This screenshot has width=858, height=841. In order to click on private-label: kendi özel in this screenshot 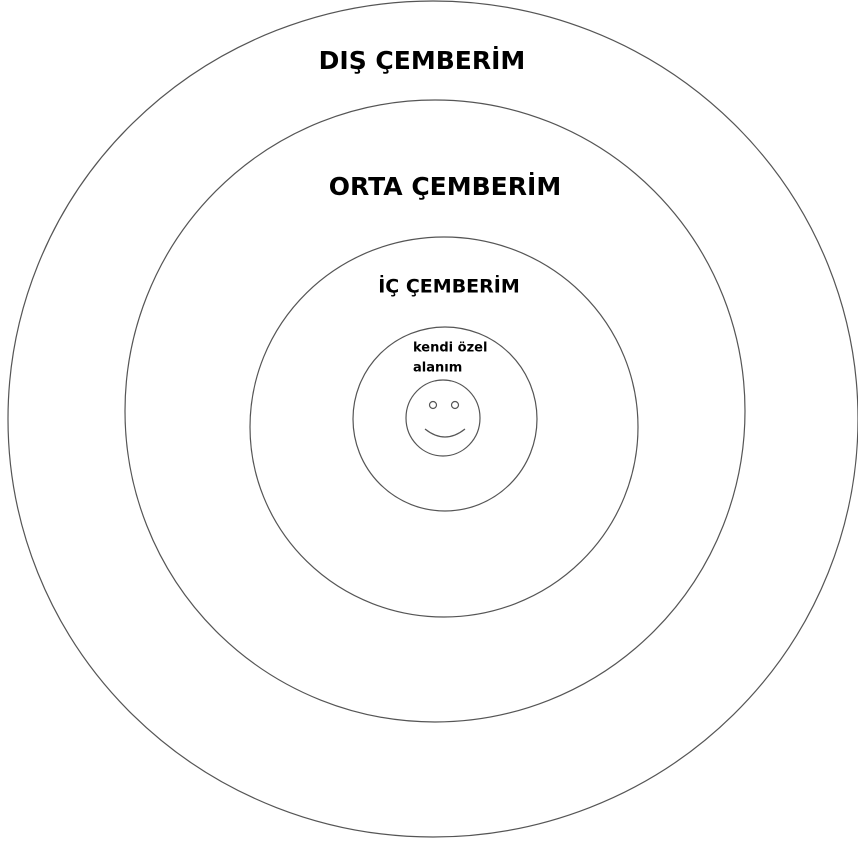, I will do `click(450, 348)`.